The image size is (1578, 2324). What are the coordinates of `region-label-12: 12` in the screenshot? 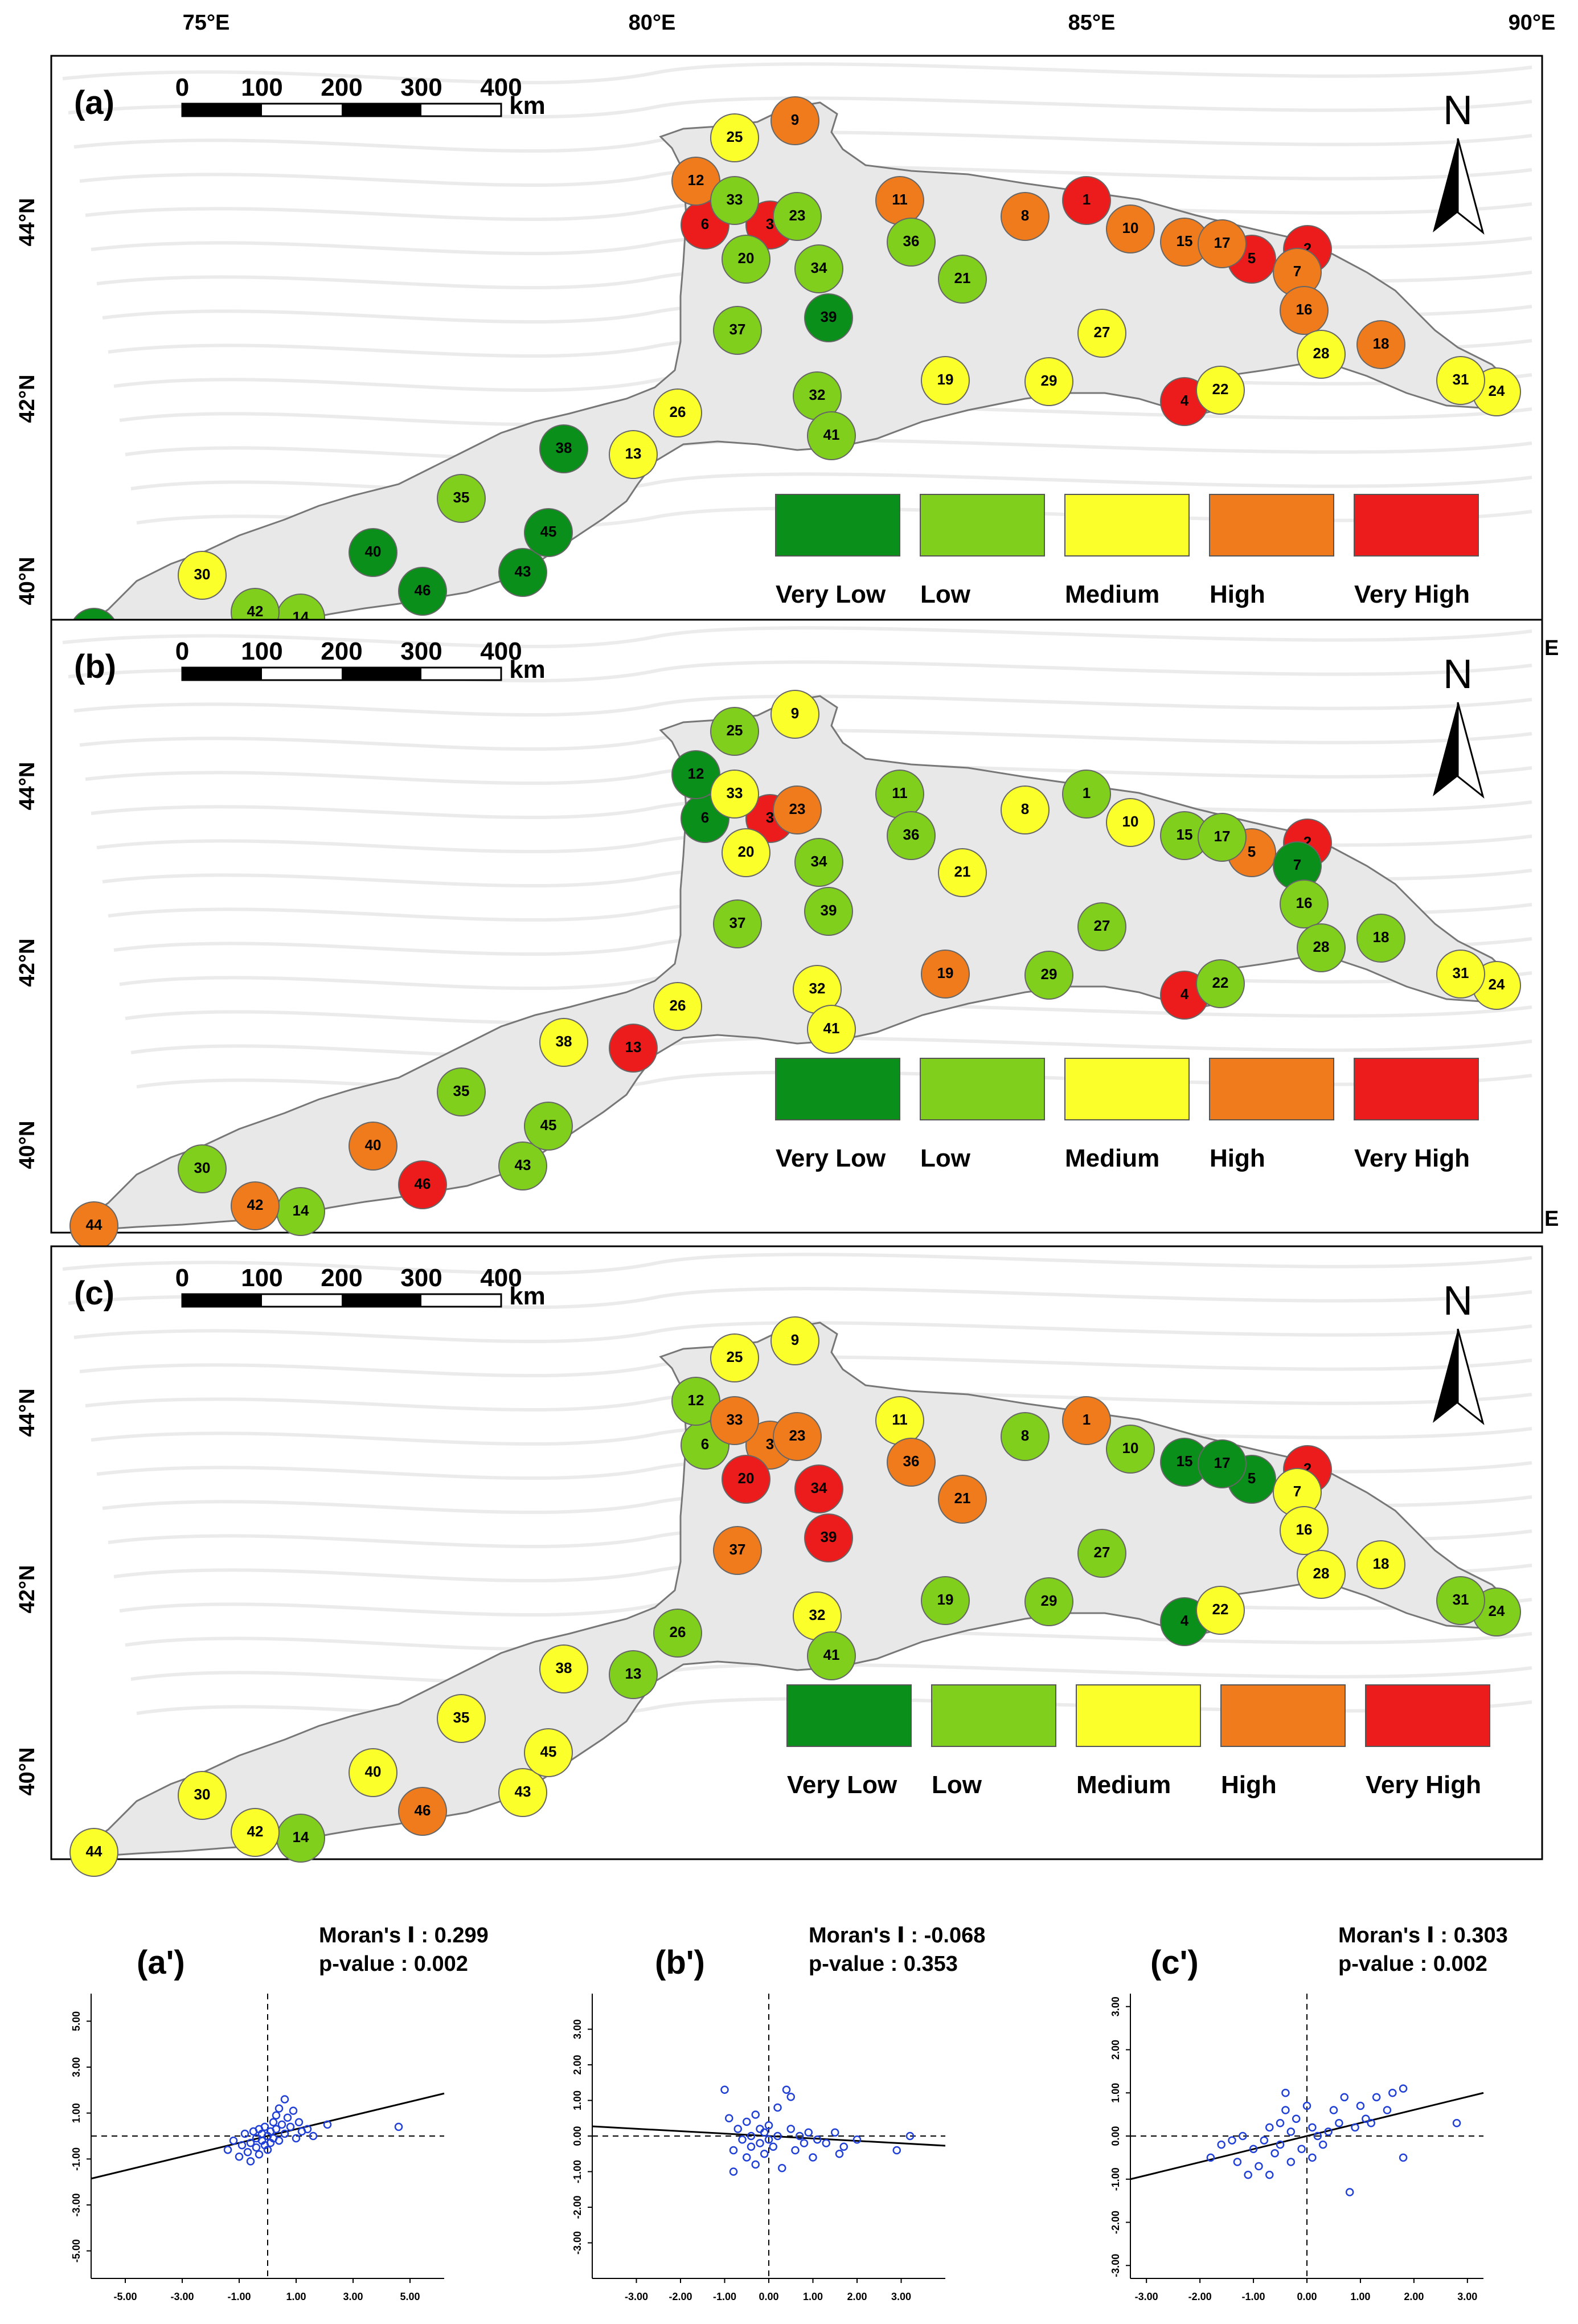 It's located at (696, 180).